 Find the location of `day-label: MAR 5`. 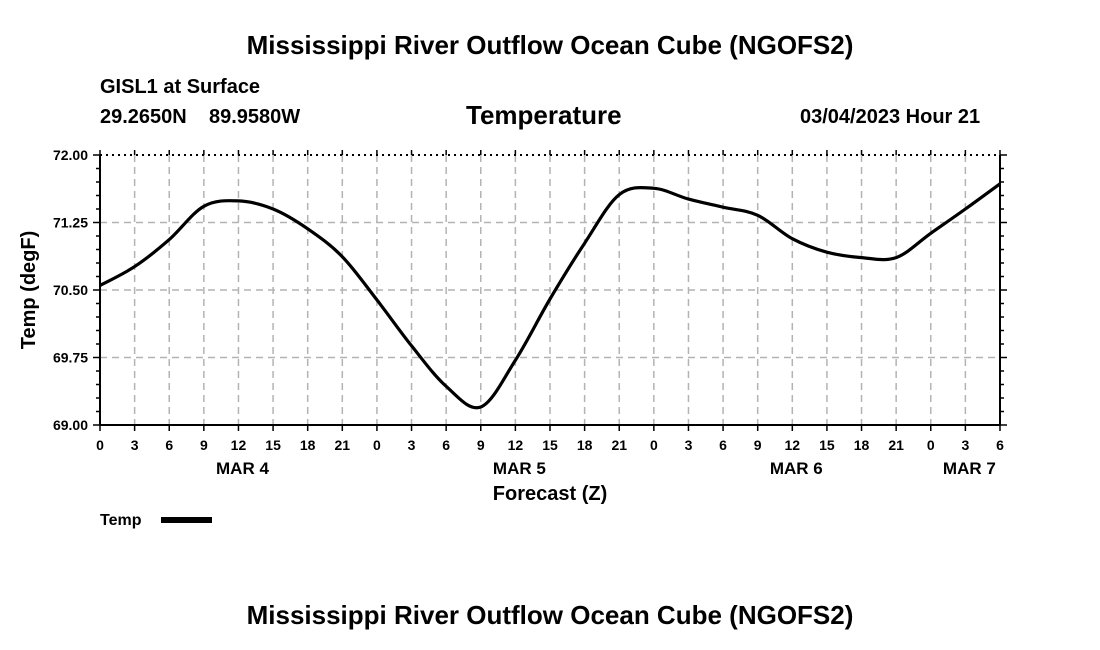

day-label: MAR 5 is located at coordinates (519, 468).